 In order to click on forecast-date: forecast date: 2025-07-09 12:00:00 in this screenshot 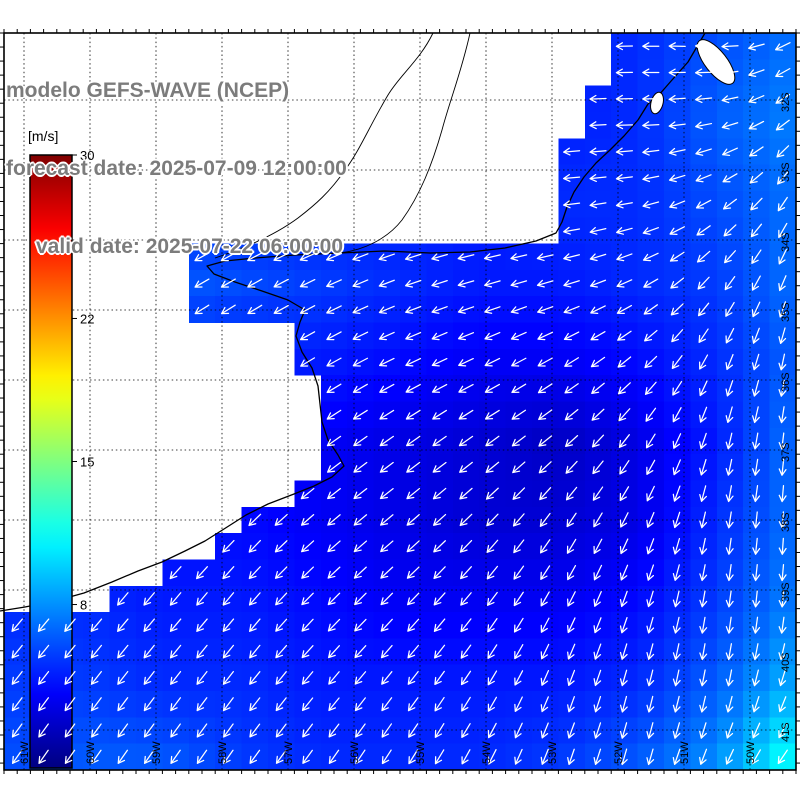, I will do `click(176, 168)`.